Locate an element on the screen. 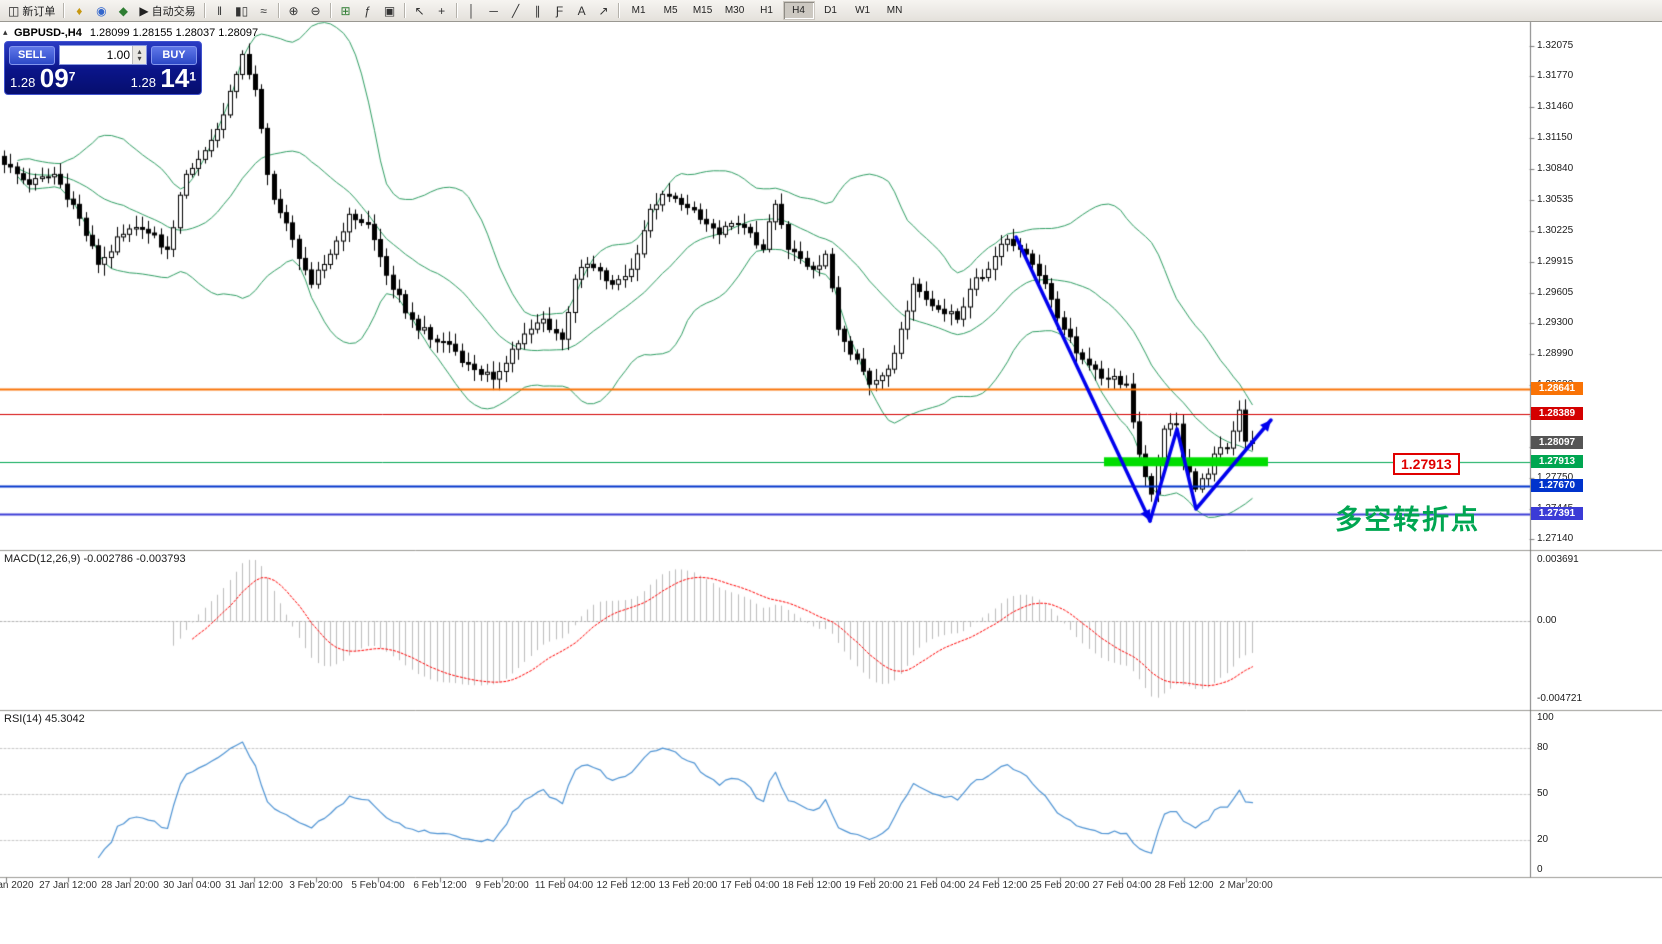 The width and height of the screenshot is (1662, 944). one-click-trading-panel: SELL ▴ ▾ BUY 1.28 097 1.28 141 is located at coordinates (103, 68).